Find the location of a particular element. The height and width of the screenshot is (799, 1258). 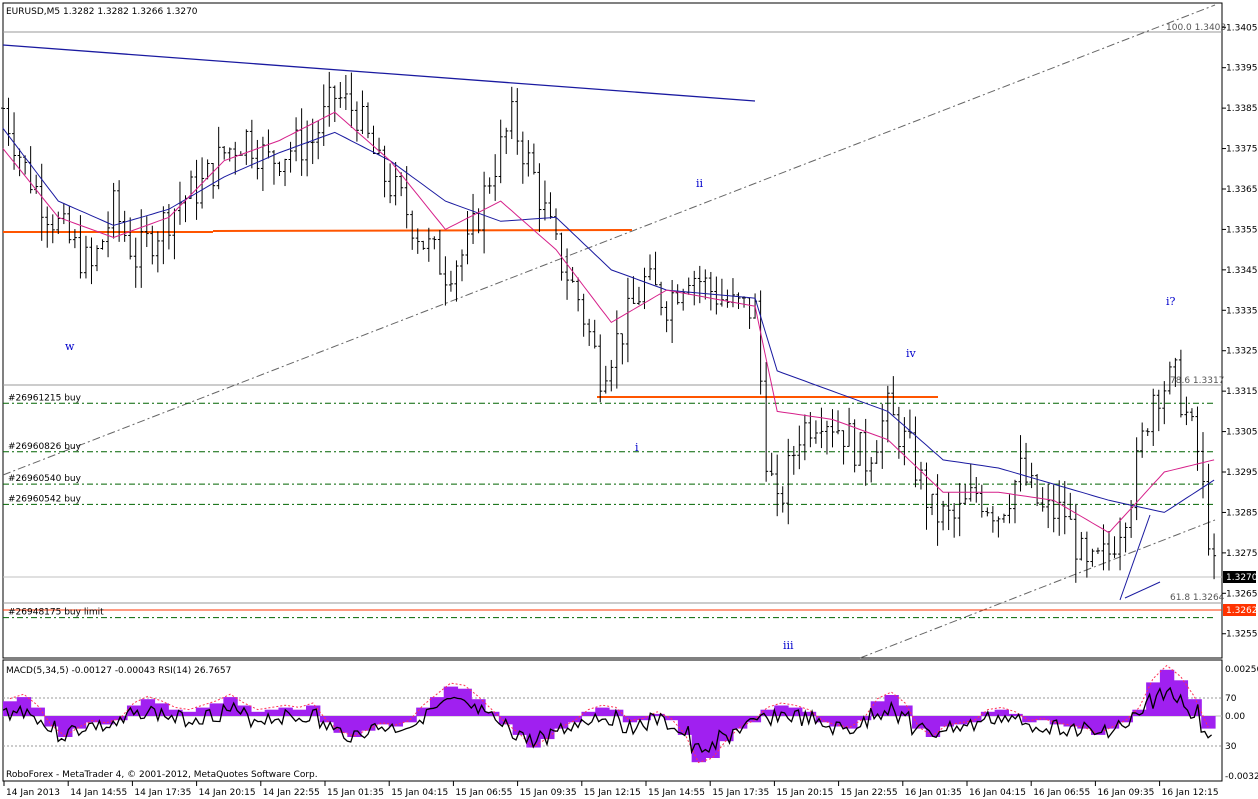

rsi-tick-70: 70 is located at coordinates (1231, 699).